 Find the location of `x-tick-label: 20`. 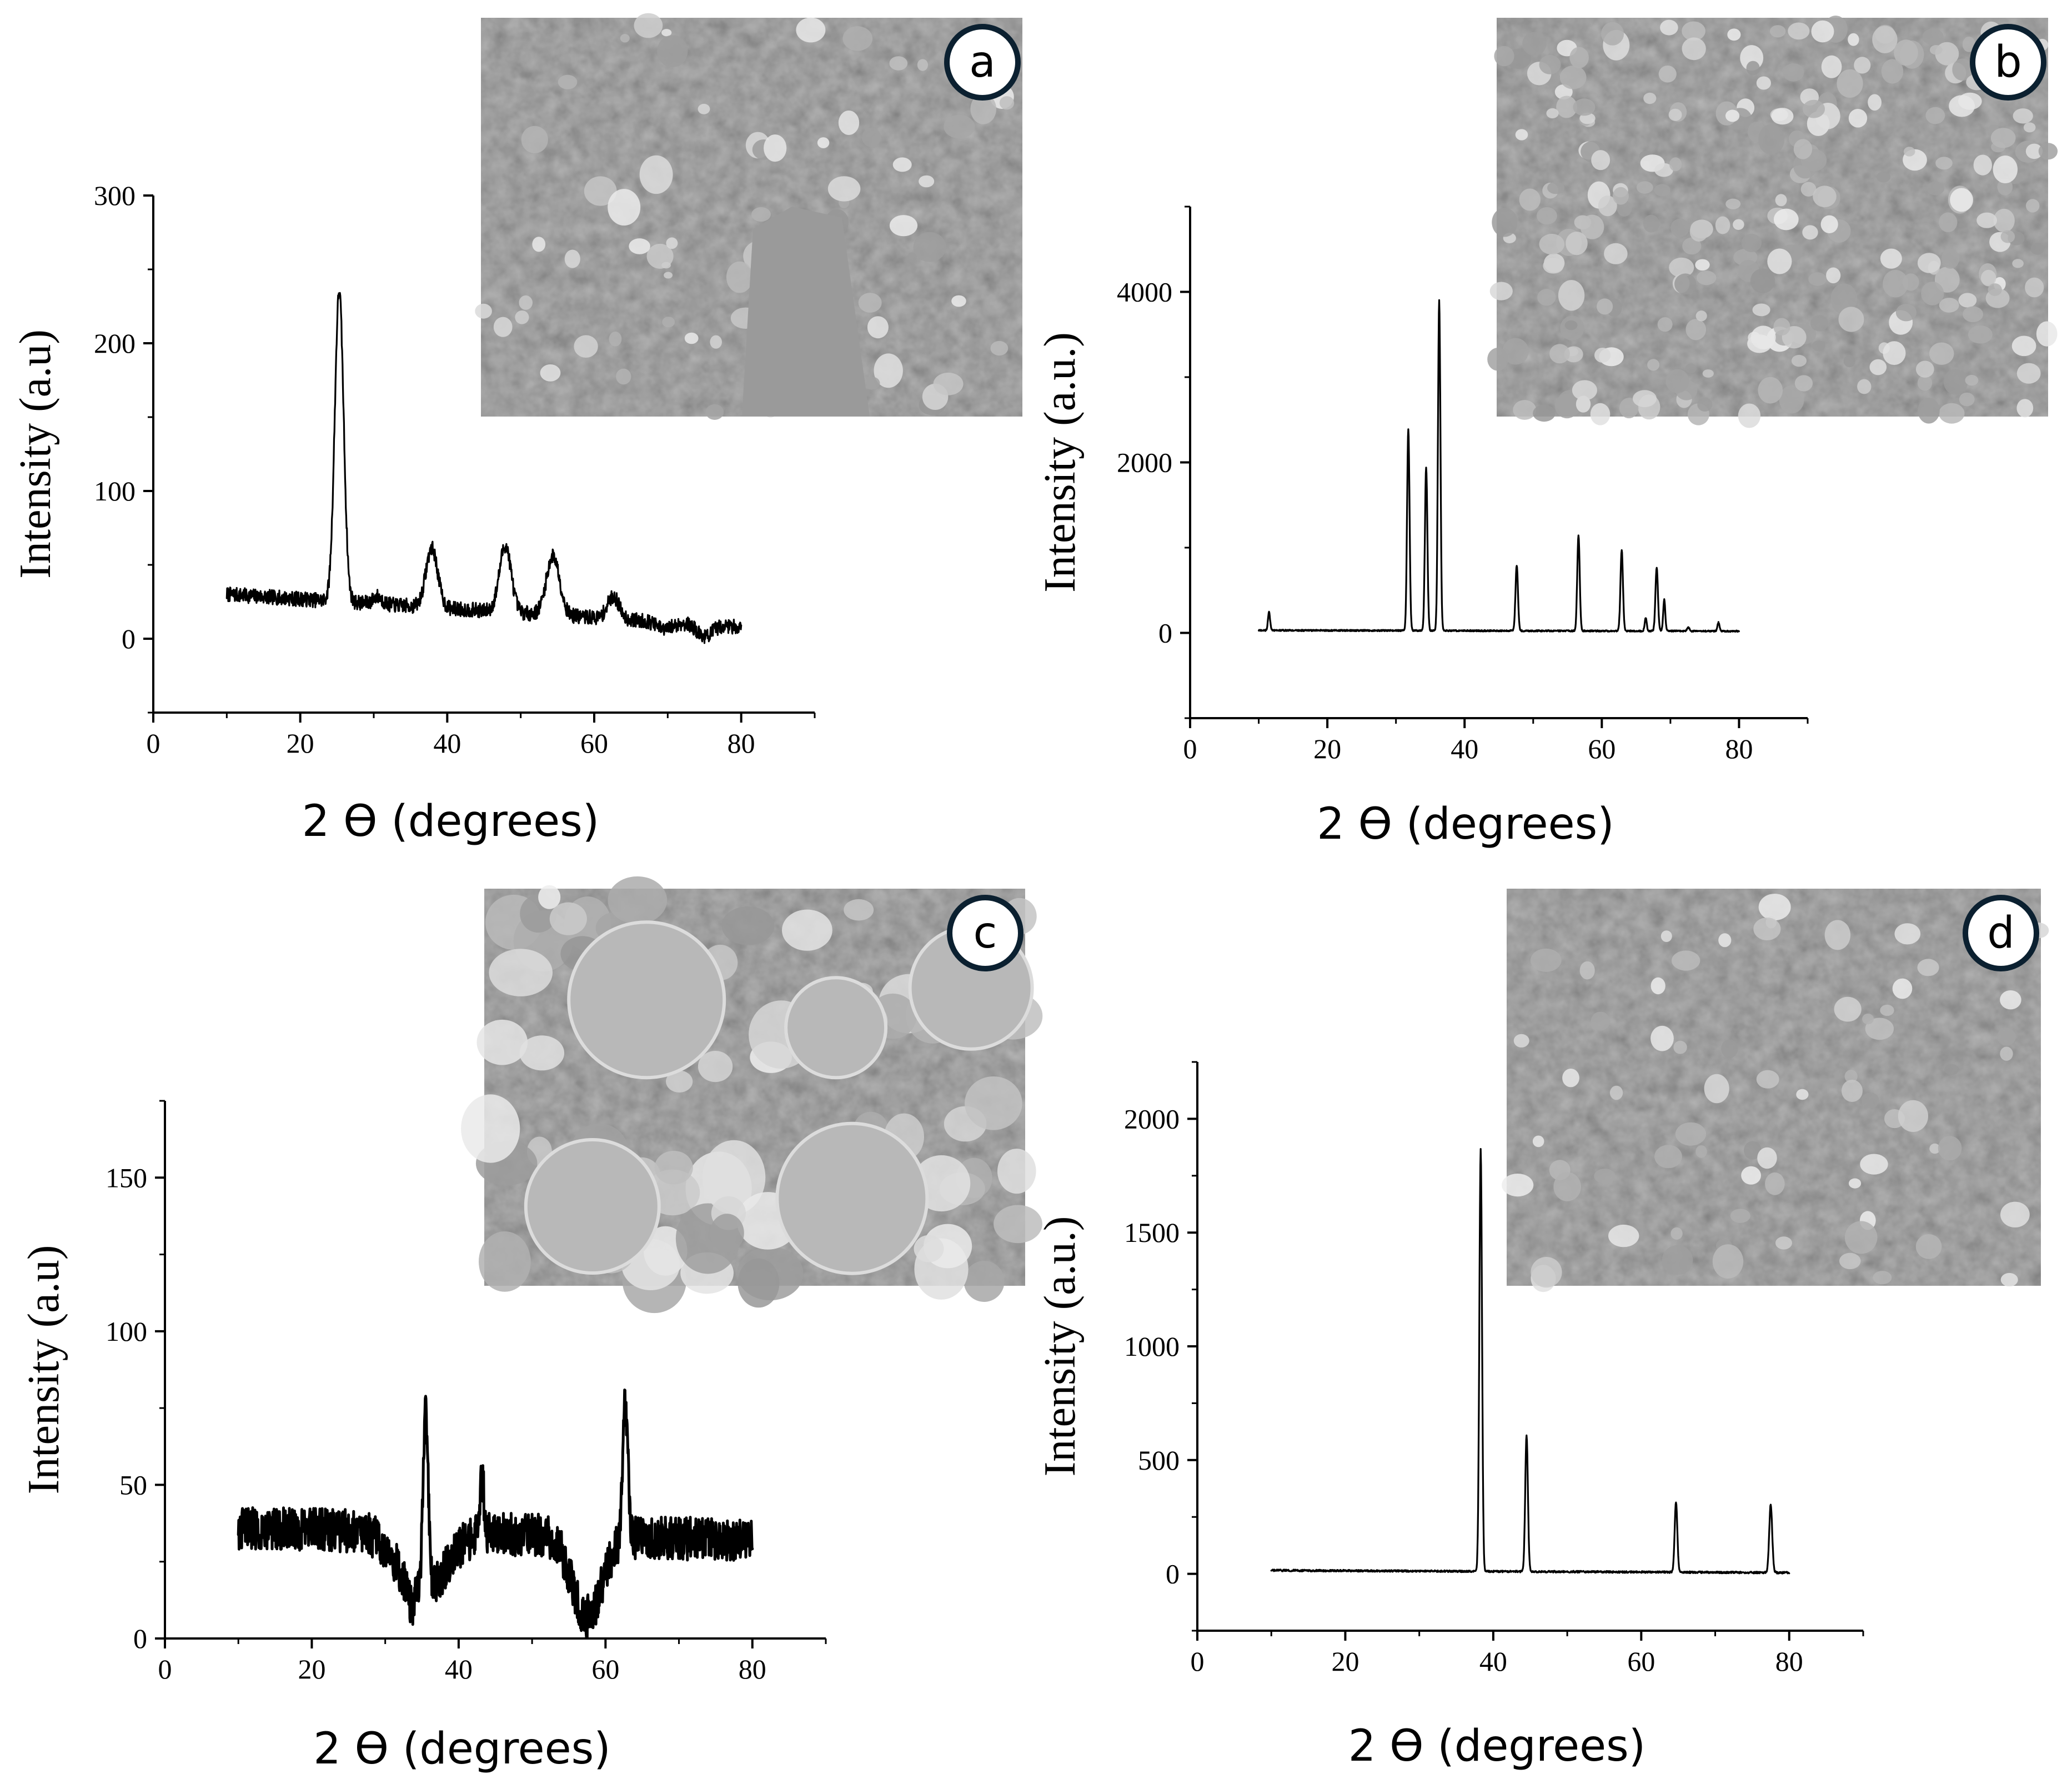

x-tick-label: 20 is located at coordinates (311, 1669).